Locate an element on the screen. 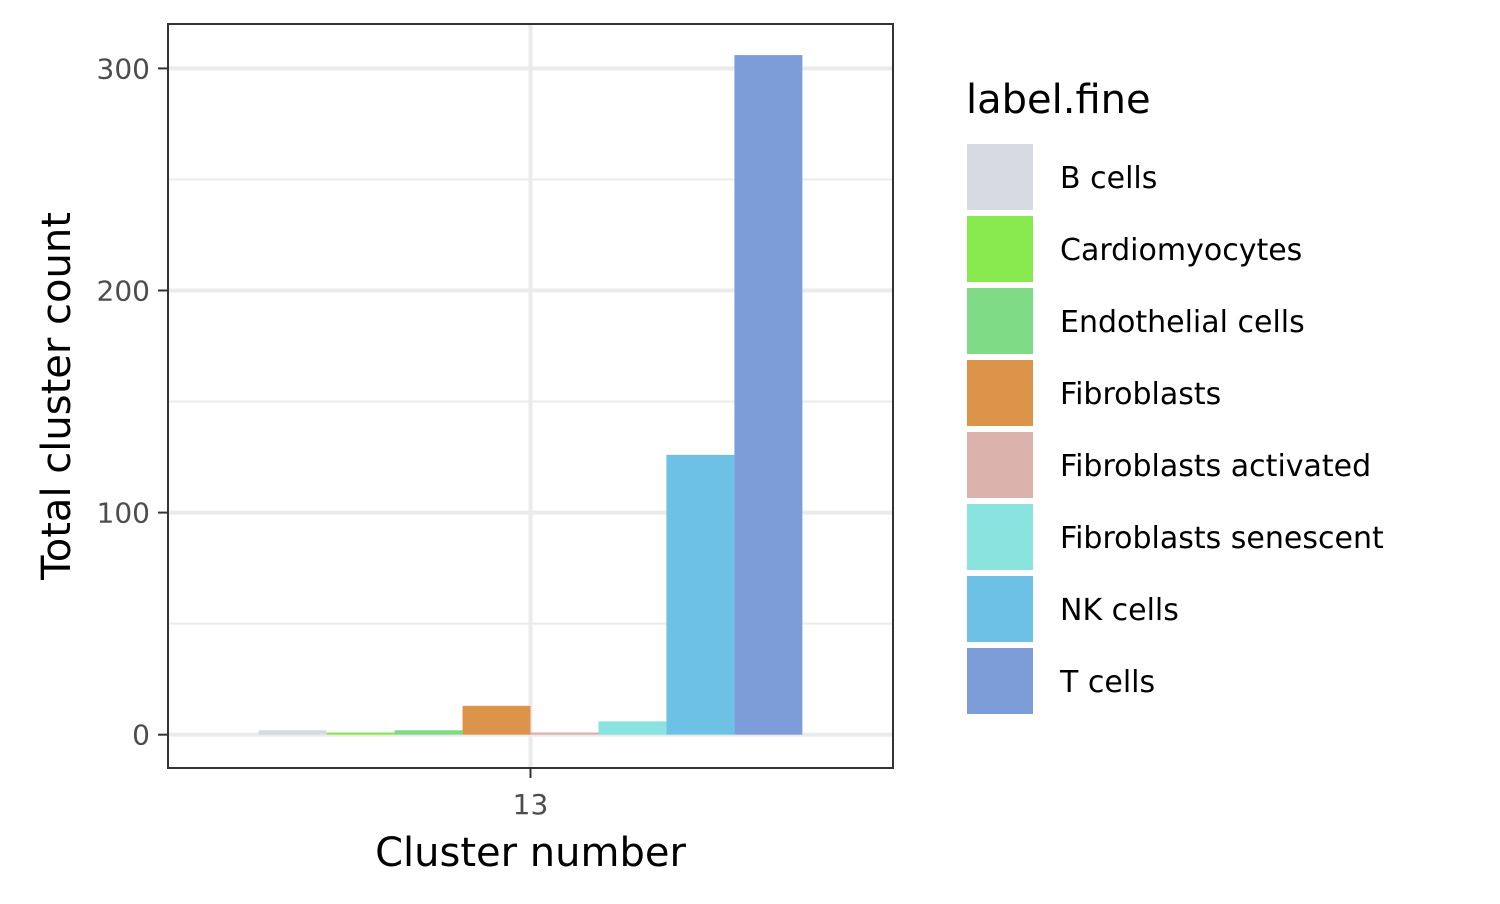 The height and width of the screenshot is (904, 1500). legend-label: Fibroblasts activated is located at coordinates (1215, 466).